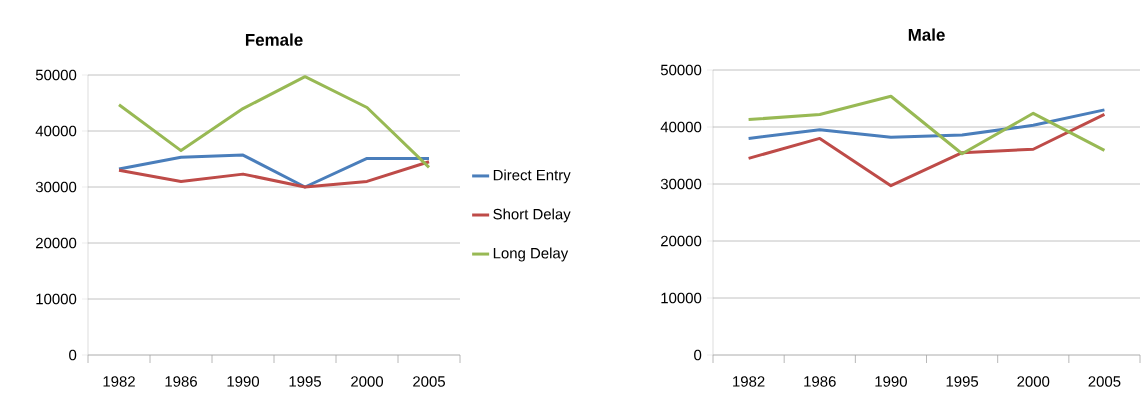 This screenshot has width=1143, height=400. I want to click on chart-title: Male, so click(926, 34).